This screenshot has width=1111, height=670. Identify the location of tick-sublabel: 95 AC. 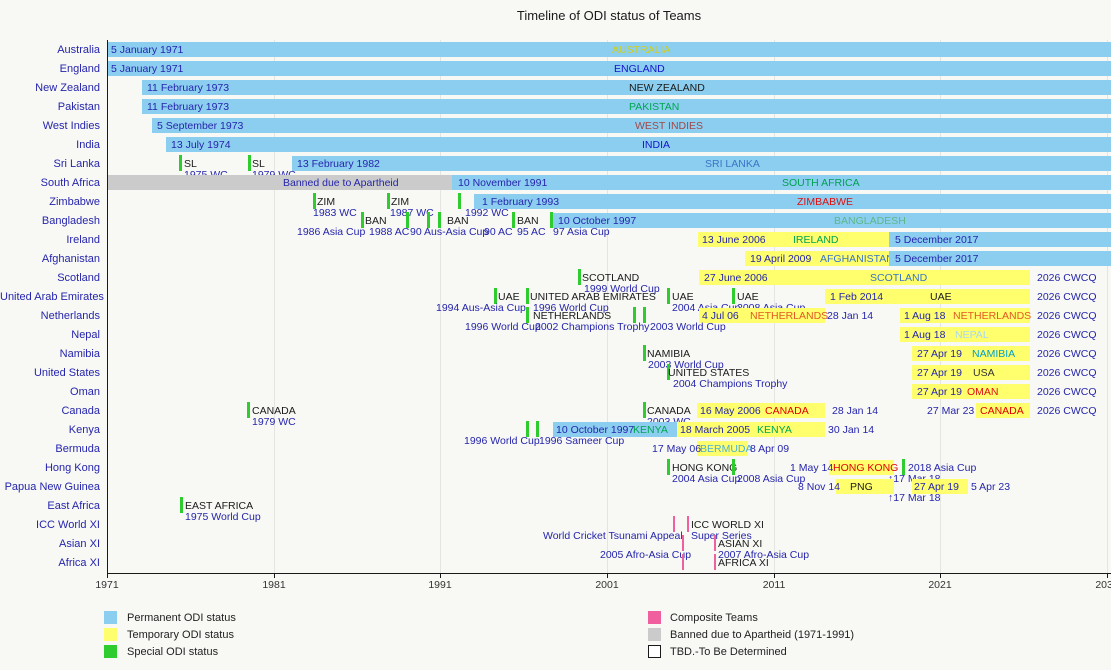
(531, 232).